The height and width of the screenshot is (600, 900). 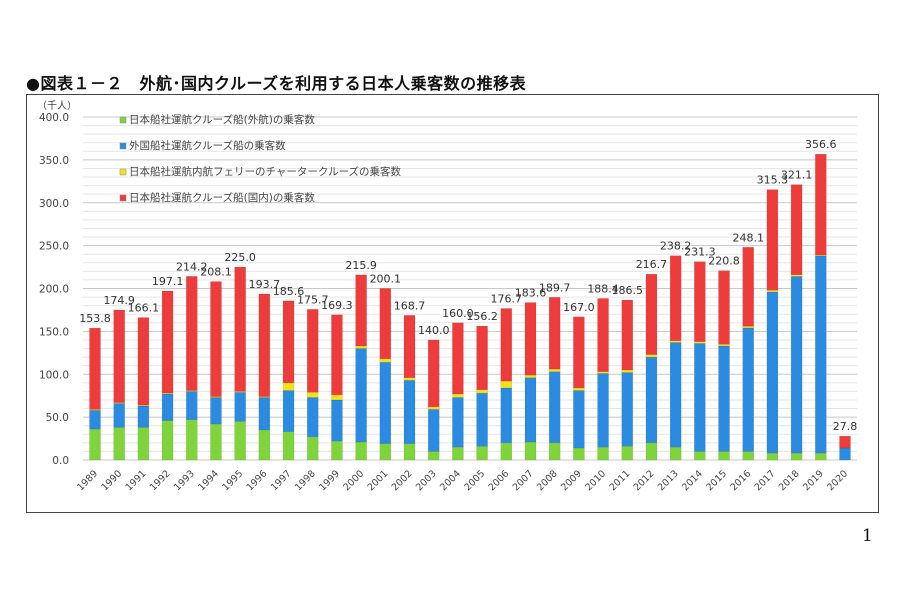 What do you see at coordinates (724, 261) in the screenshot?
I see `data-label-total: 220.8` at bounding box center [724, 261].